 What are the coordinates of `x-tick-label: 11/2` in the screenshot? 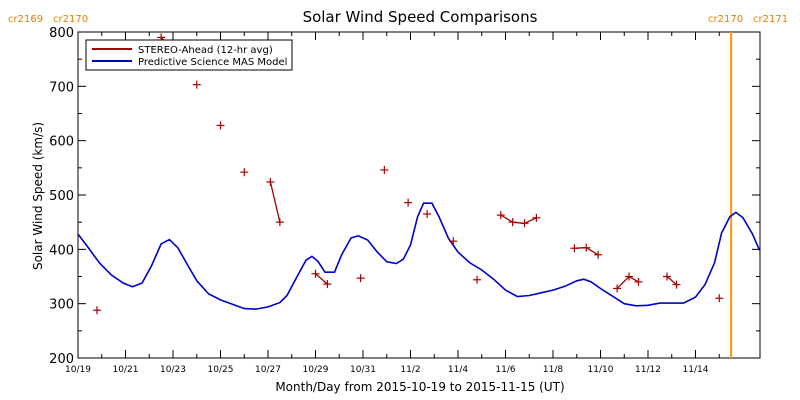 It's located at (410, 370).